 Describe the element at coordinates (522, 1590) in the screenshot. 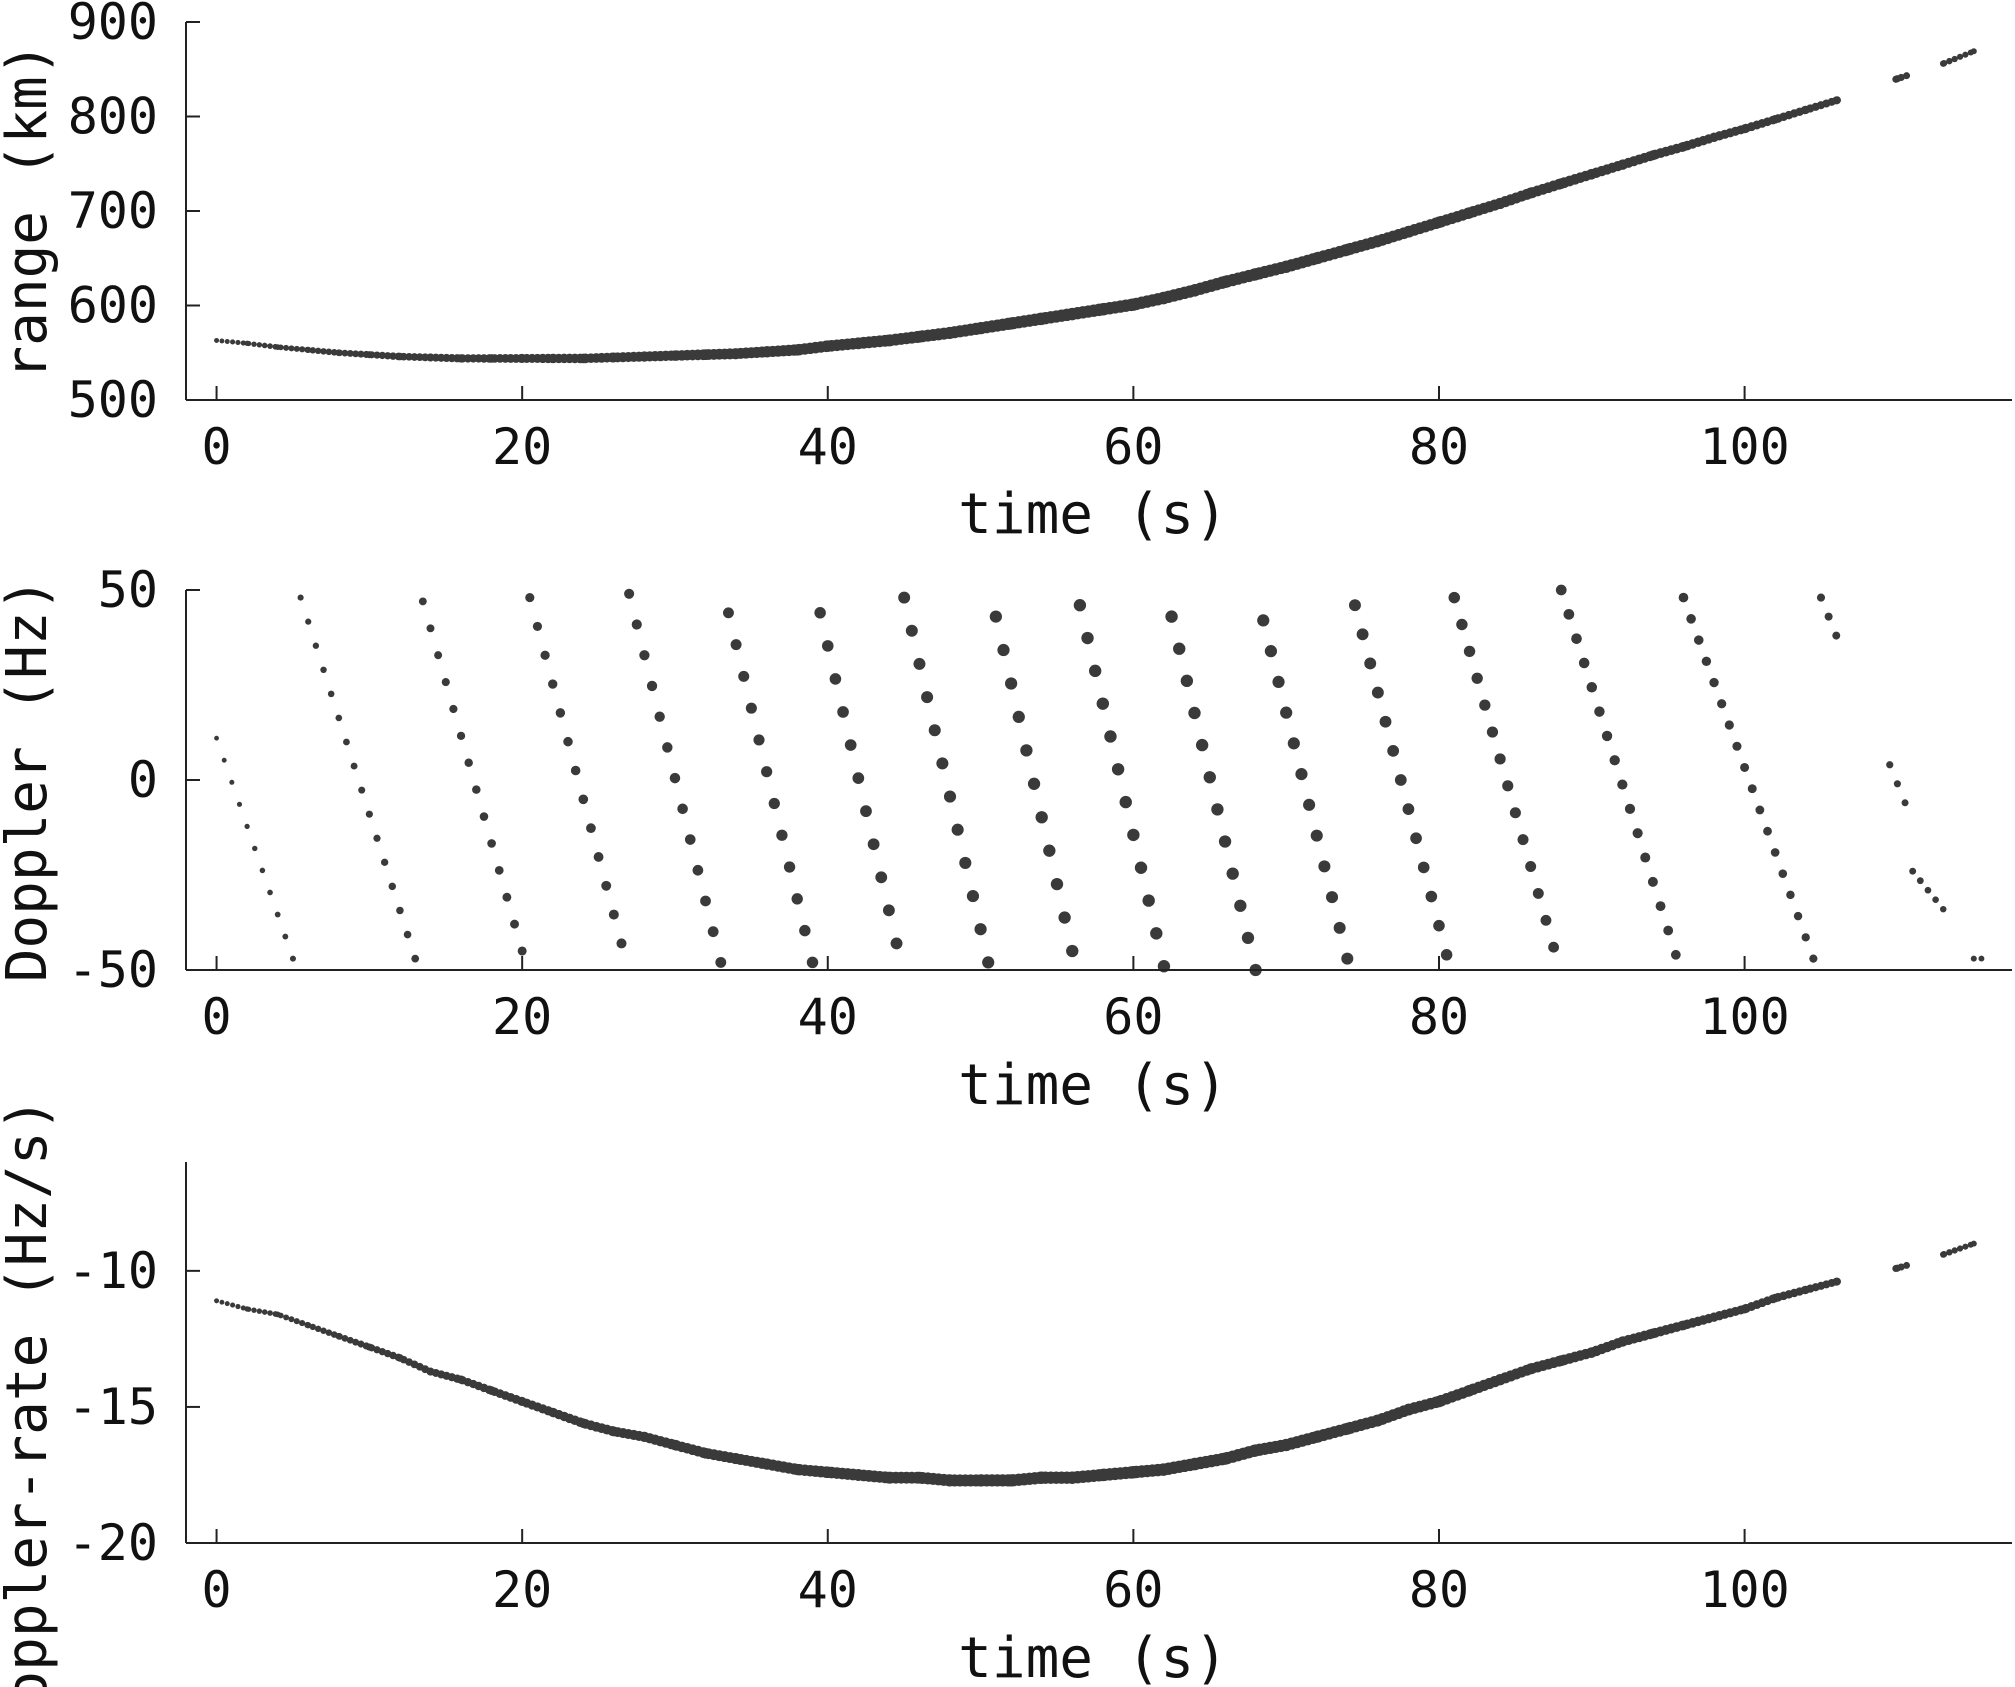

I see `x-tick-label: 20` at that location.